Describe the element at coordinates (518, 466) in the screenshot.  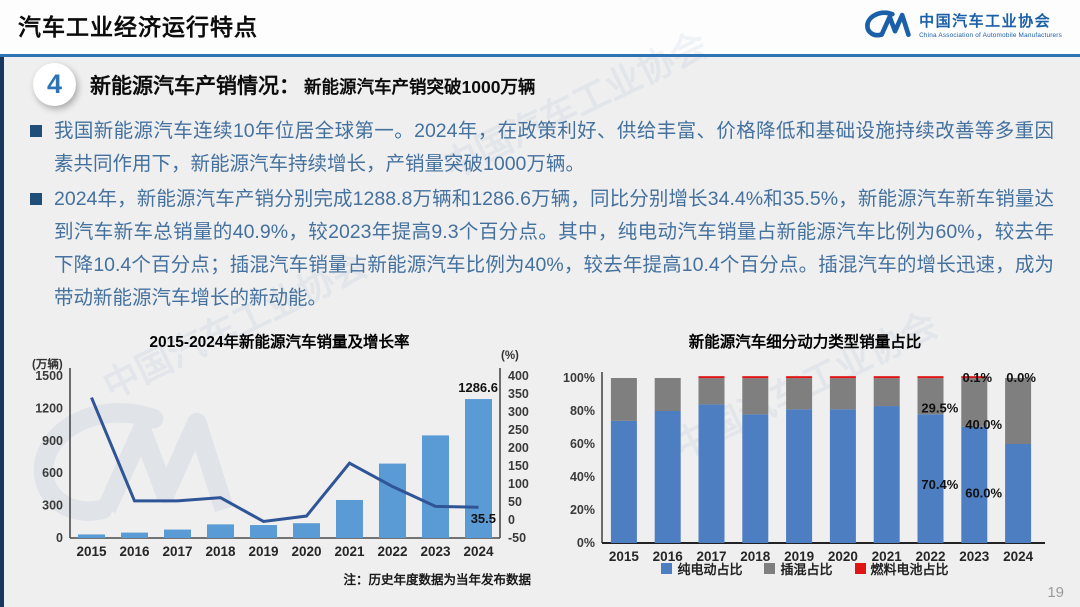
I see `right-axis-tick: 150` at that location.